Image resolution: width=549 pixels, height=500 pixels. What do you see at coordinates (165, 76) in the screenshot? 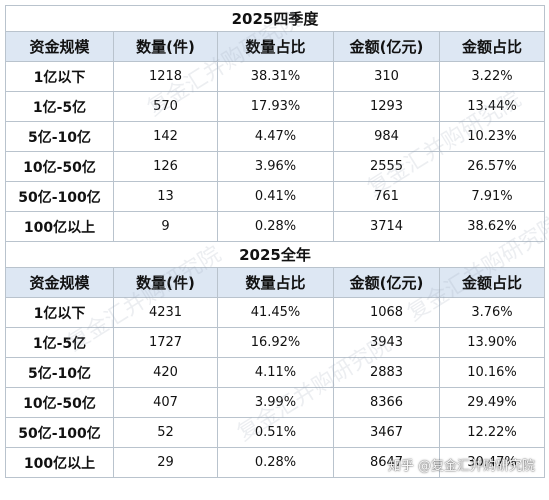
I see `cell-count: 1218` at bounding box center [165, 76].